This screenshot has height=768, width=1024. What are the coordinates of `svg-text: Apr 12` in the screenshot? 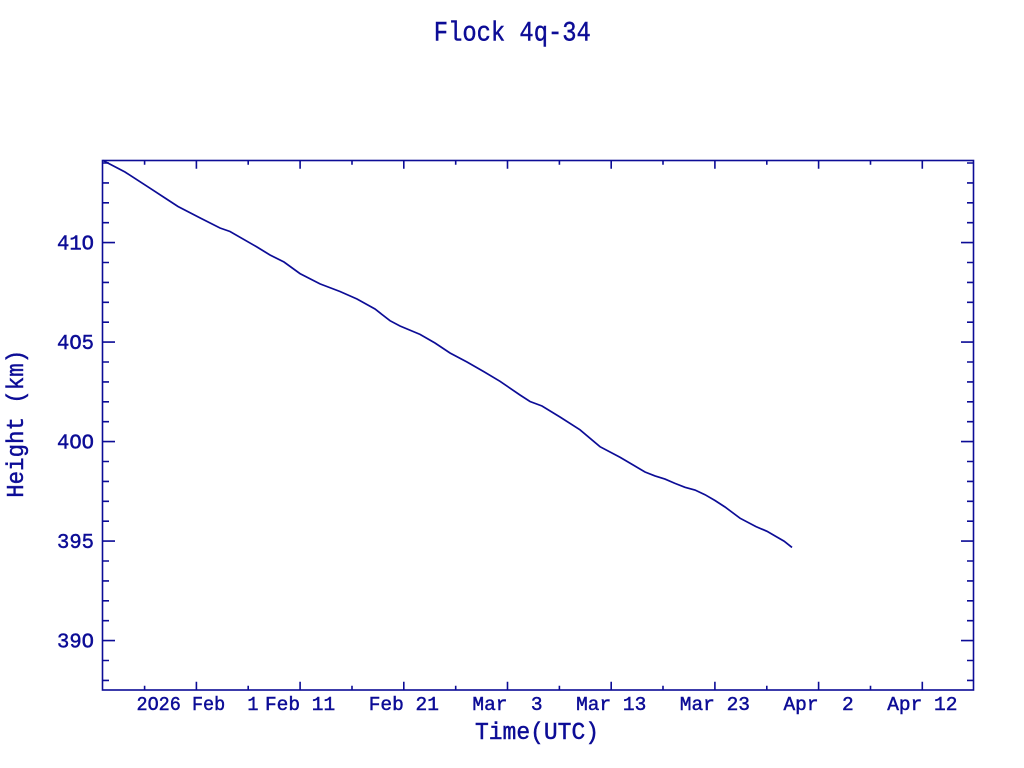 It's located at (922, 705).